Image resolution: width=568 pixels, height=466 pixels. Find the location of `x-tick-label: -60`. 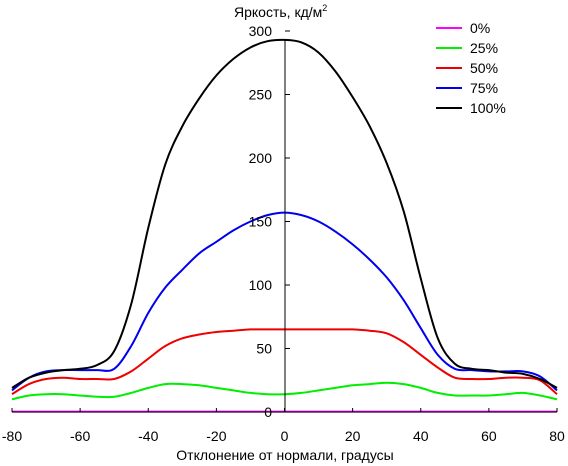

x-tick-label: -60 is located at coordinates (80, 436).